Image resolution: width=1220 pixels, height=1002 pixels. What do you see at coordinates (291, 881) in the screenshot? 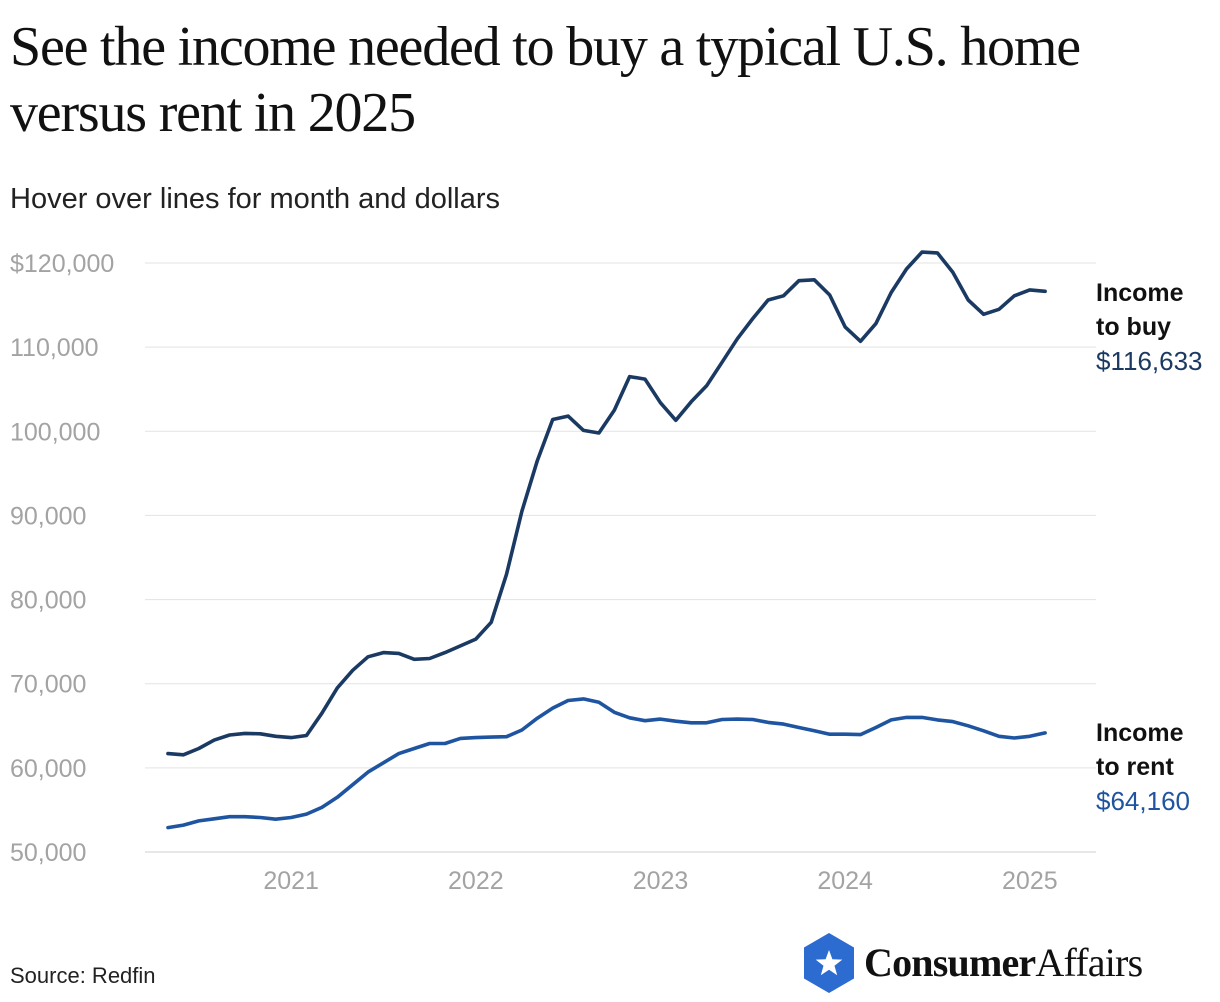
I see `x-tick-label: 2021` at bounding box center [291, 881].